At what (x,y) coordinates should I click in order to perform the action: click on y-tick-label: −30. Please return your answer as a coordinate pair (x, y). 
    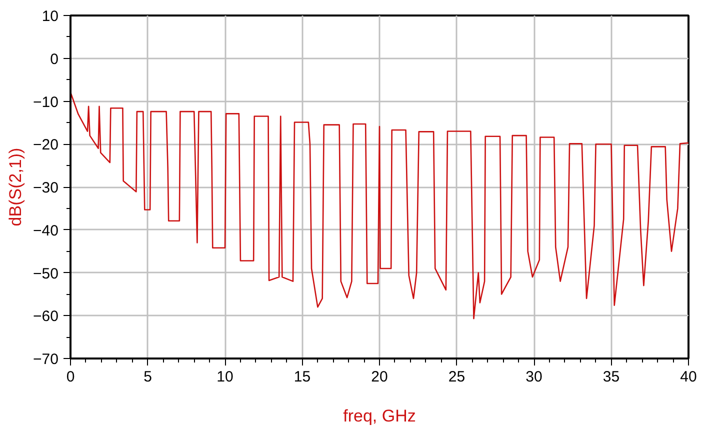
    Looking at the image, I should click on (46, 188).